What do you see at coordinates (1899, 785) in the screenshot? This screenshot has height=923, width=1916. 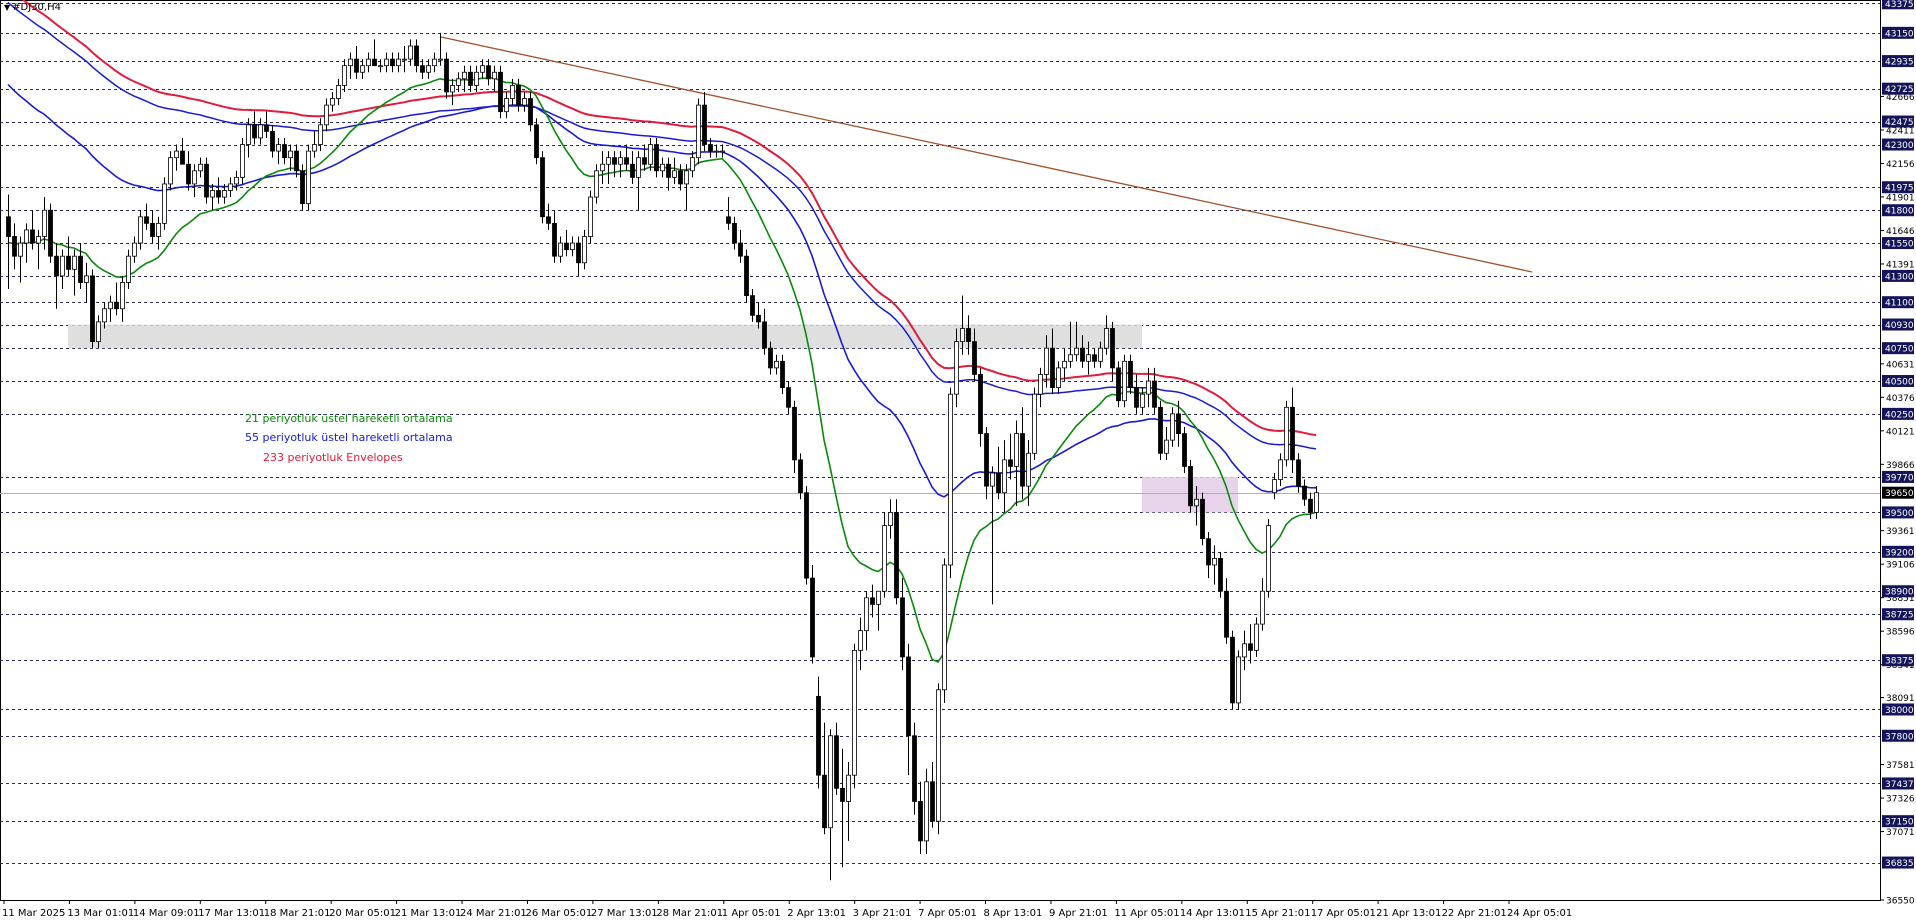 I see `price-level-label: 37437` at bounding box center [1899, 785].